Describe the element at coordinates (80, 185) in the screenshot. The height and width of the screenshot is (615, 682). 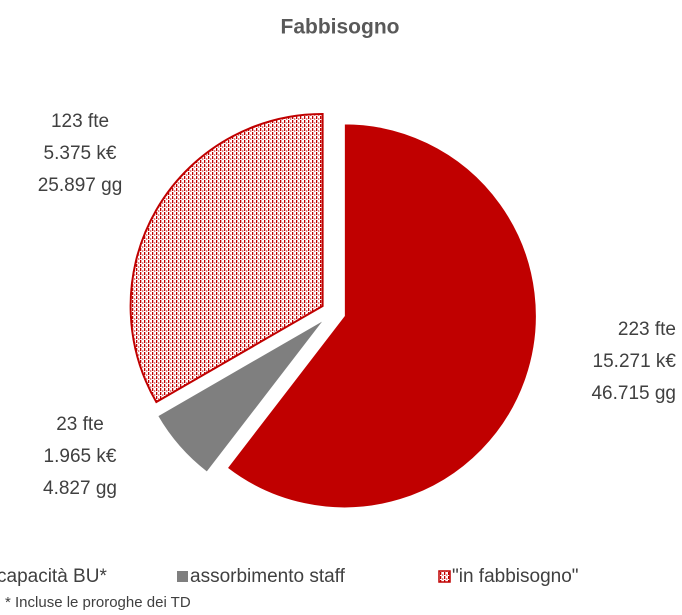
I see `data-label: 25.897 gg` at that location.